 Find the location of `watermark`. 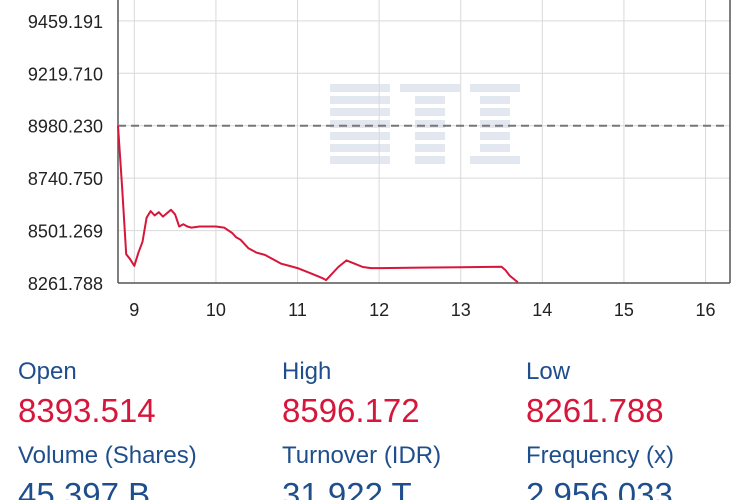

watermark is located at coordinates (425, 124).